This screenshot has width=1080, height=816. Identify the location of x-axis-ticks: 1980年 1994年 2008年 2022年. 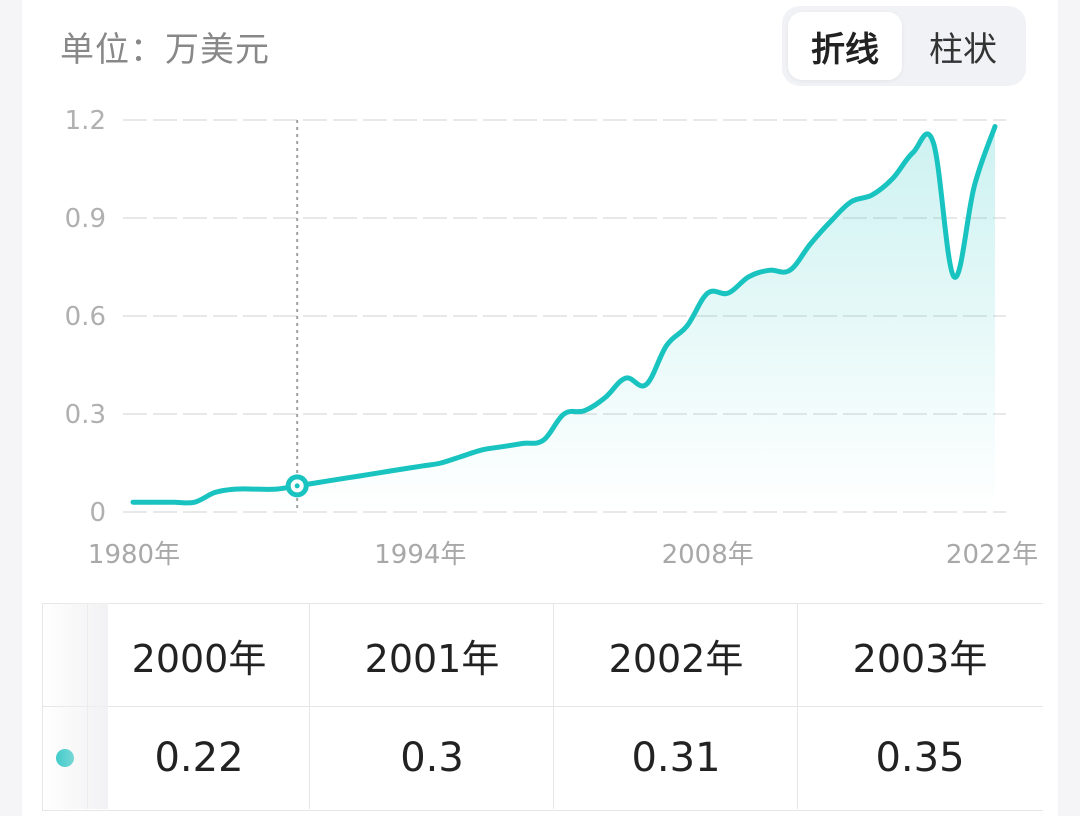
(563, 555).